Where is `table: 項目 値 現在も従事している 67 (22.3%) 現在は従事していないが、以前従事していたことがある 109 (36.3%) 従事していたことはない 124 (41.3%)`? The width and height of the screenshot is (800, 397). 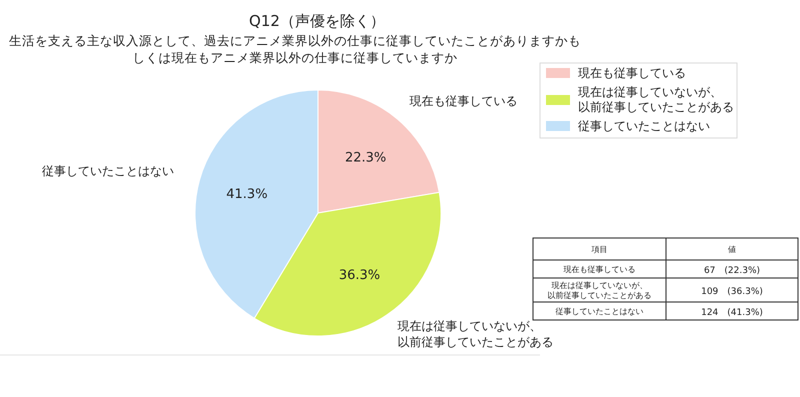 table: 項目 値 現在も従事している 67 (22.3%) 現在は従事していないが、以前従事していたことがある 109 (36.3%) 従事していたことはない 124 (41.3%) is located at coordinates (665, 279).